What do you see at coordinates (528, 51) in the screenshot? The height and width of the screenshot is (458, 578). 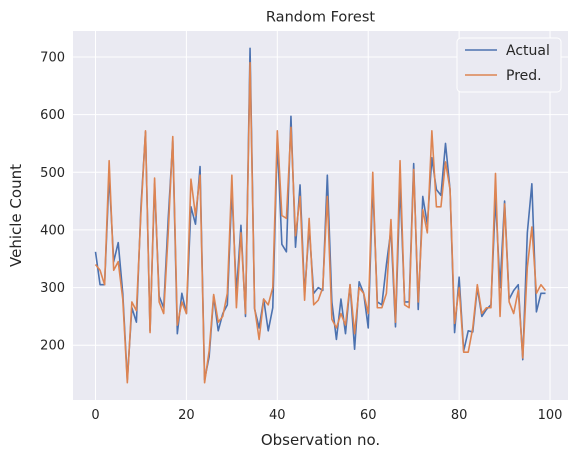 I see `legend-label-actual: Actual` at bounding box center [528, 51].